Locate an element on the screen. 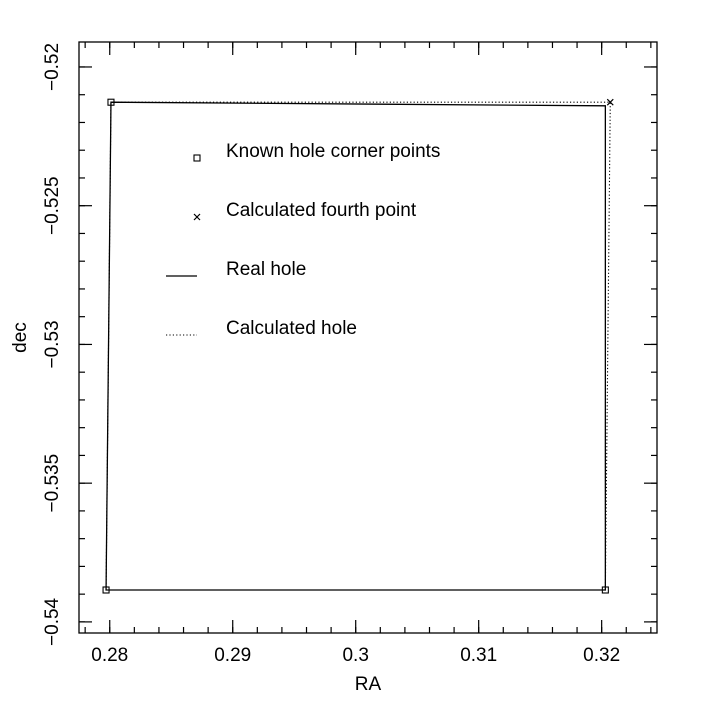 This screenshot has height=709, width=709. y-tick-label: −0.52 is located at coordinates (52, 67).